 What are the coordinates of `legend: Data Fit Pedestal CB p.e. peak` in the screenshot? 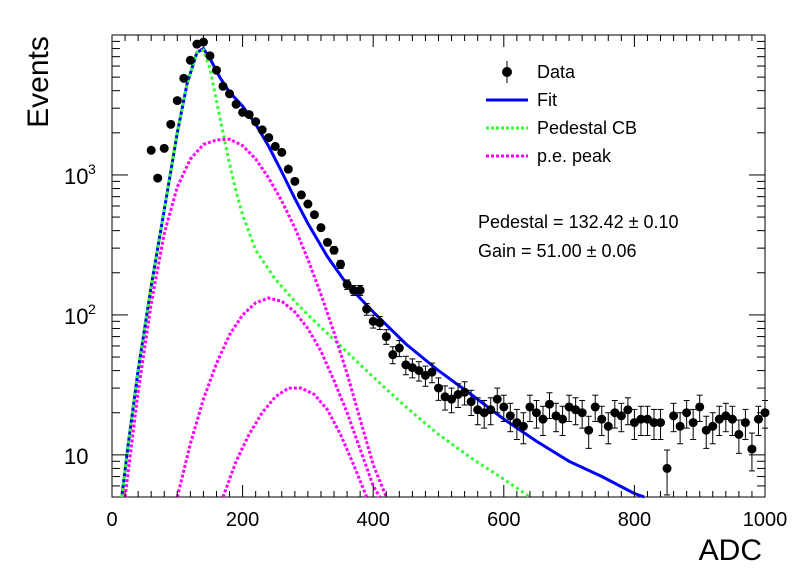 It's located at (561, 113).